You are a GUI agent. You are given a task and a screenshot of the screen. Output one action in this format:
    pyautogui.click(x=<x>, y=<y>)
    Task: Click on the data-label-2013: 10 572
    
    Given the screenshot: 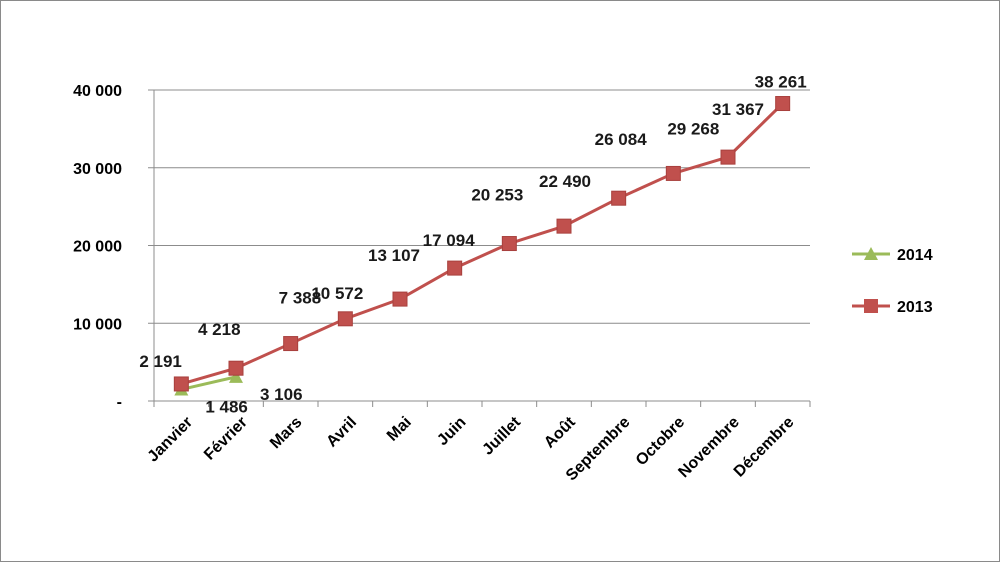 What is the action you would take?
    pyautogui.click(x=337, y=293)
    